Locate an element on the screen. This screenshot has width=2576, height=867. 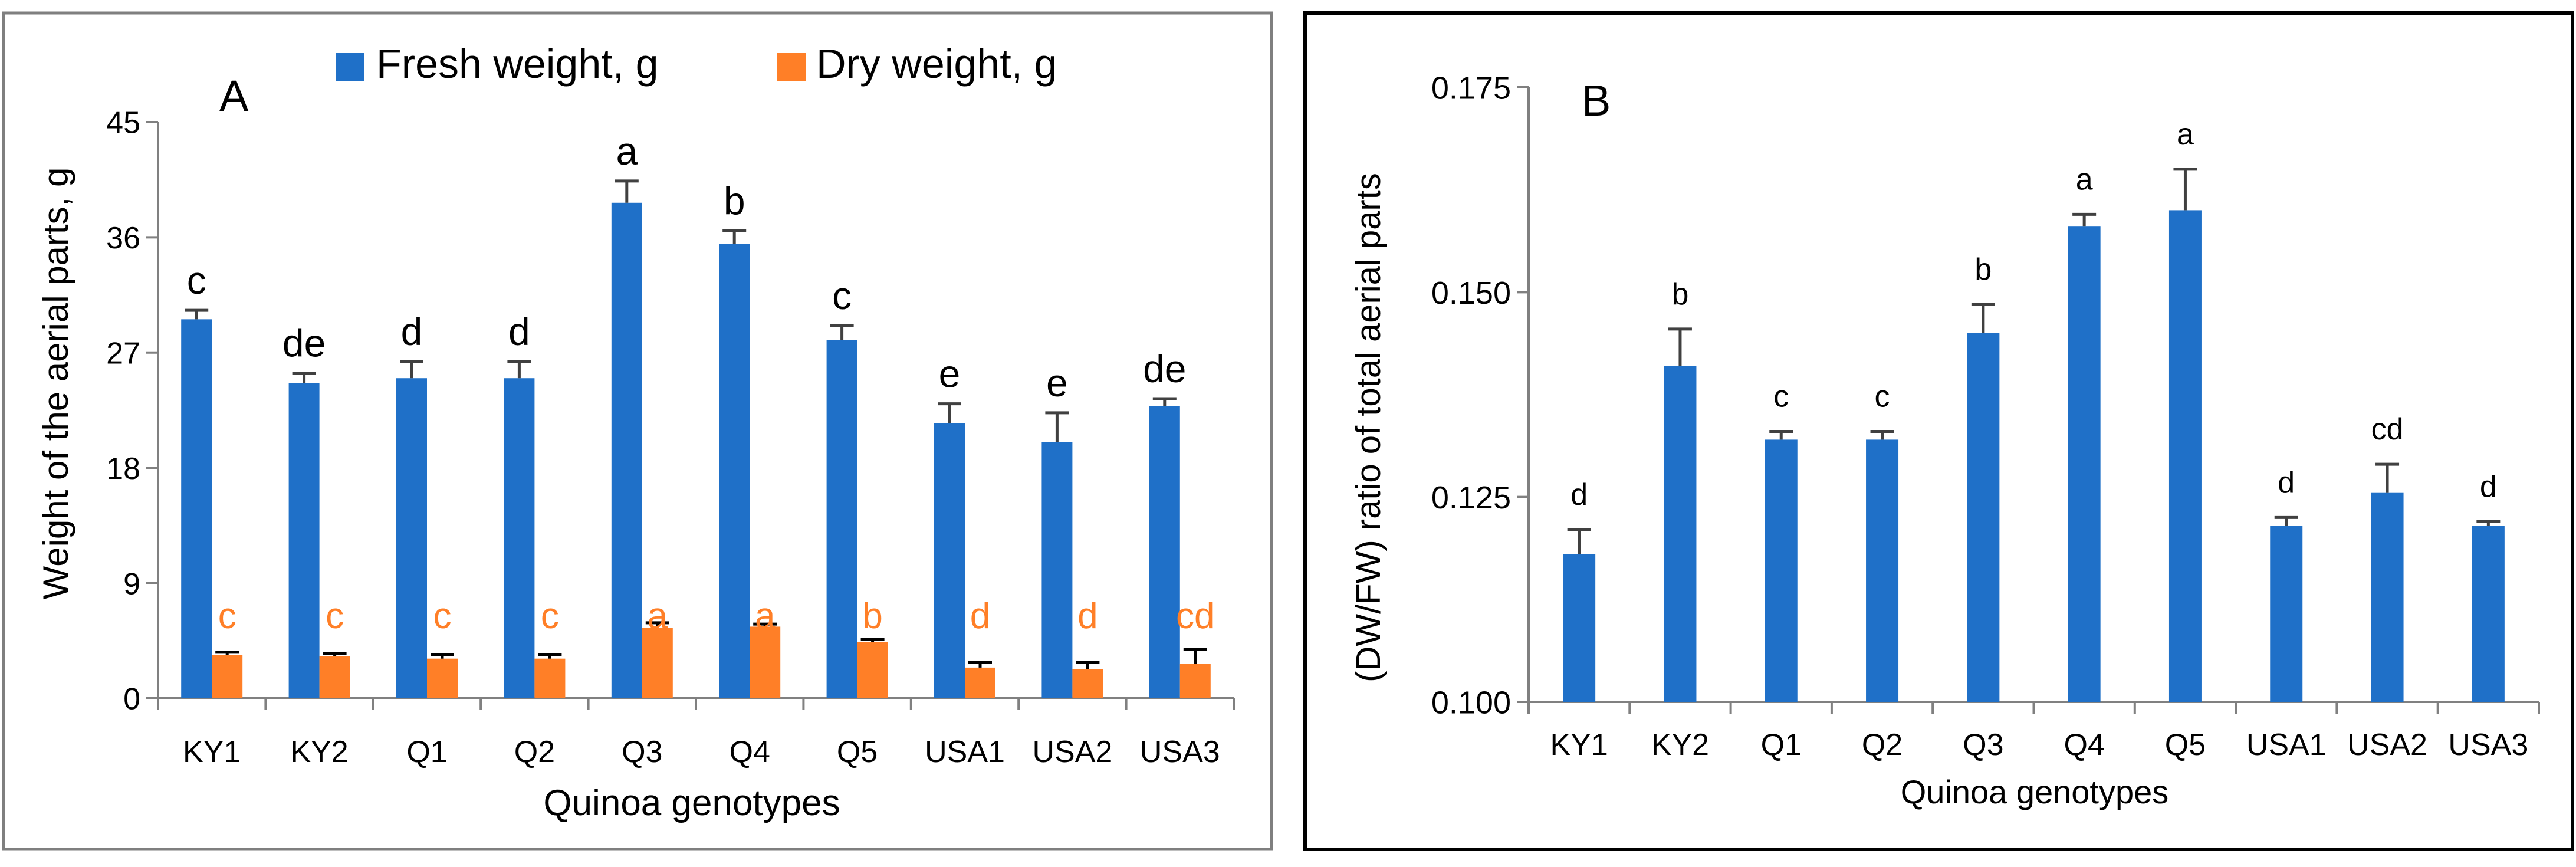
legend-dry-swatch is located at coordinates (792, 67).